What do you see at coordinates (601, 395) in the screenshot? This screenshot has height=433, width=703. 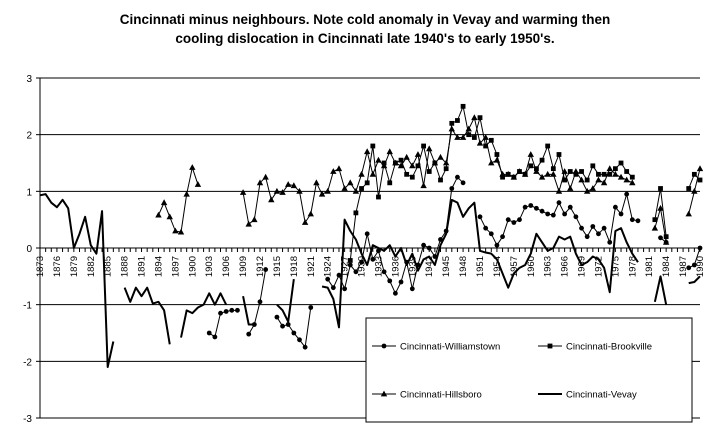 I see `legend-label: Cincinnati-Vevay` at bounding box center [601, 395].